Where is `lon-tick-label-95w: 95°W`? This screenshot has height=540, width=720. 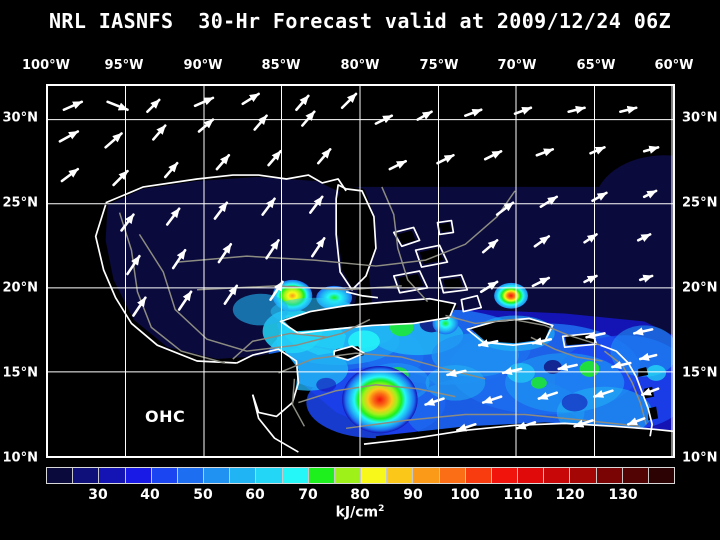
lon-tick-label-95w: 95°W is located at coordinates (124, 65).